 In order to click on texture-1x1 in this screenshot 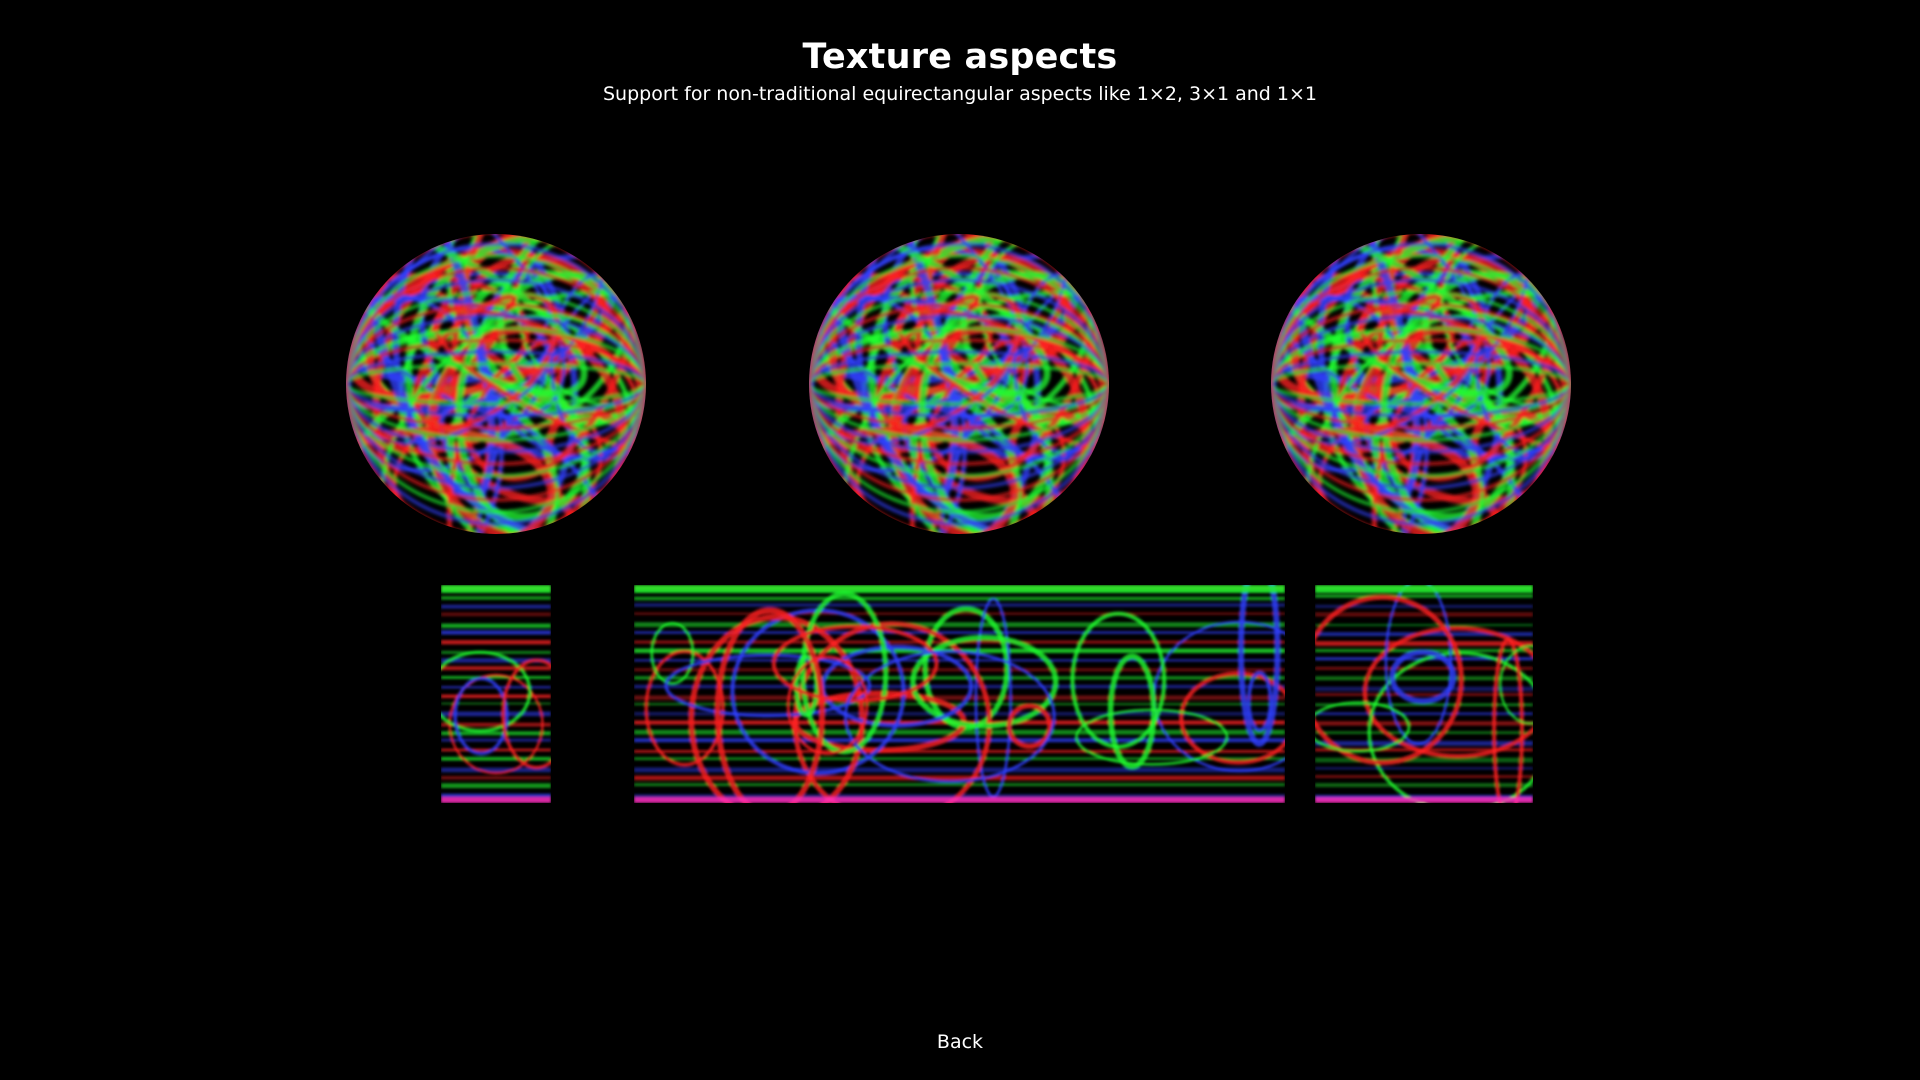, I will do `click(1424, 694)`.